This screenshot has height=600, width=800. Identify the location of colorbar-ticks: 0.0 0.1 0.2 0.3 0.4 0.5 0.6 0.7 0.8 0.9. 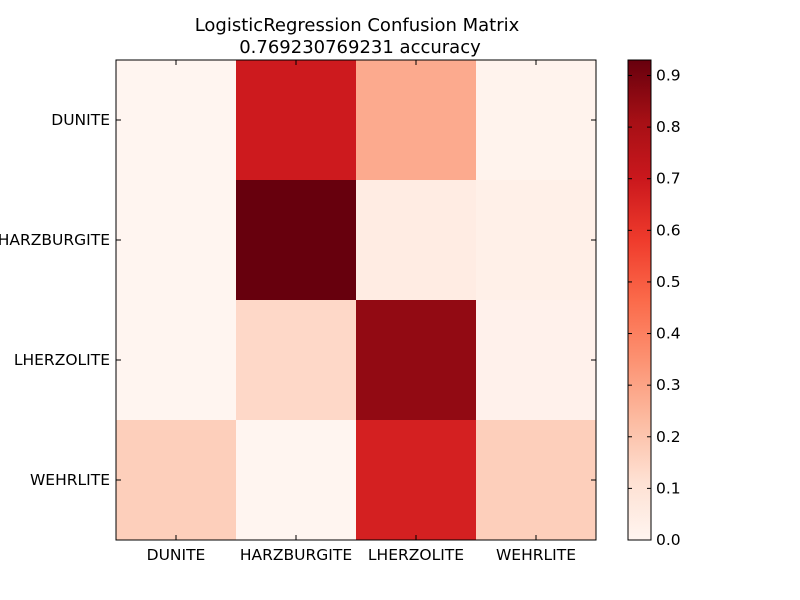
(654, 307).